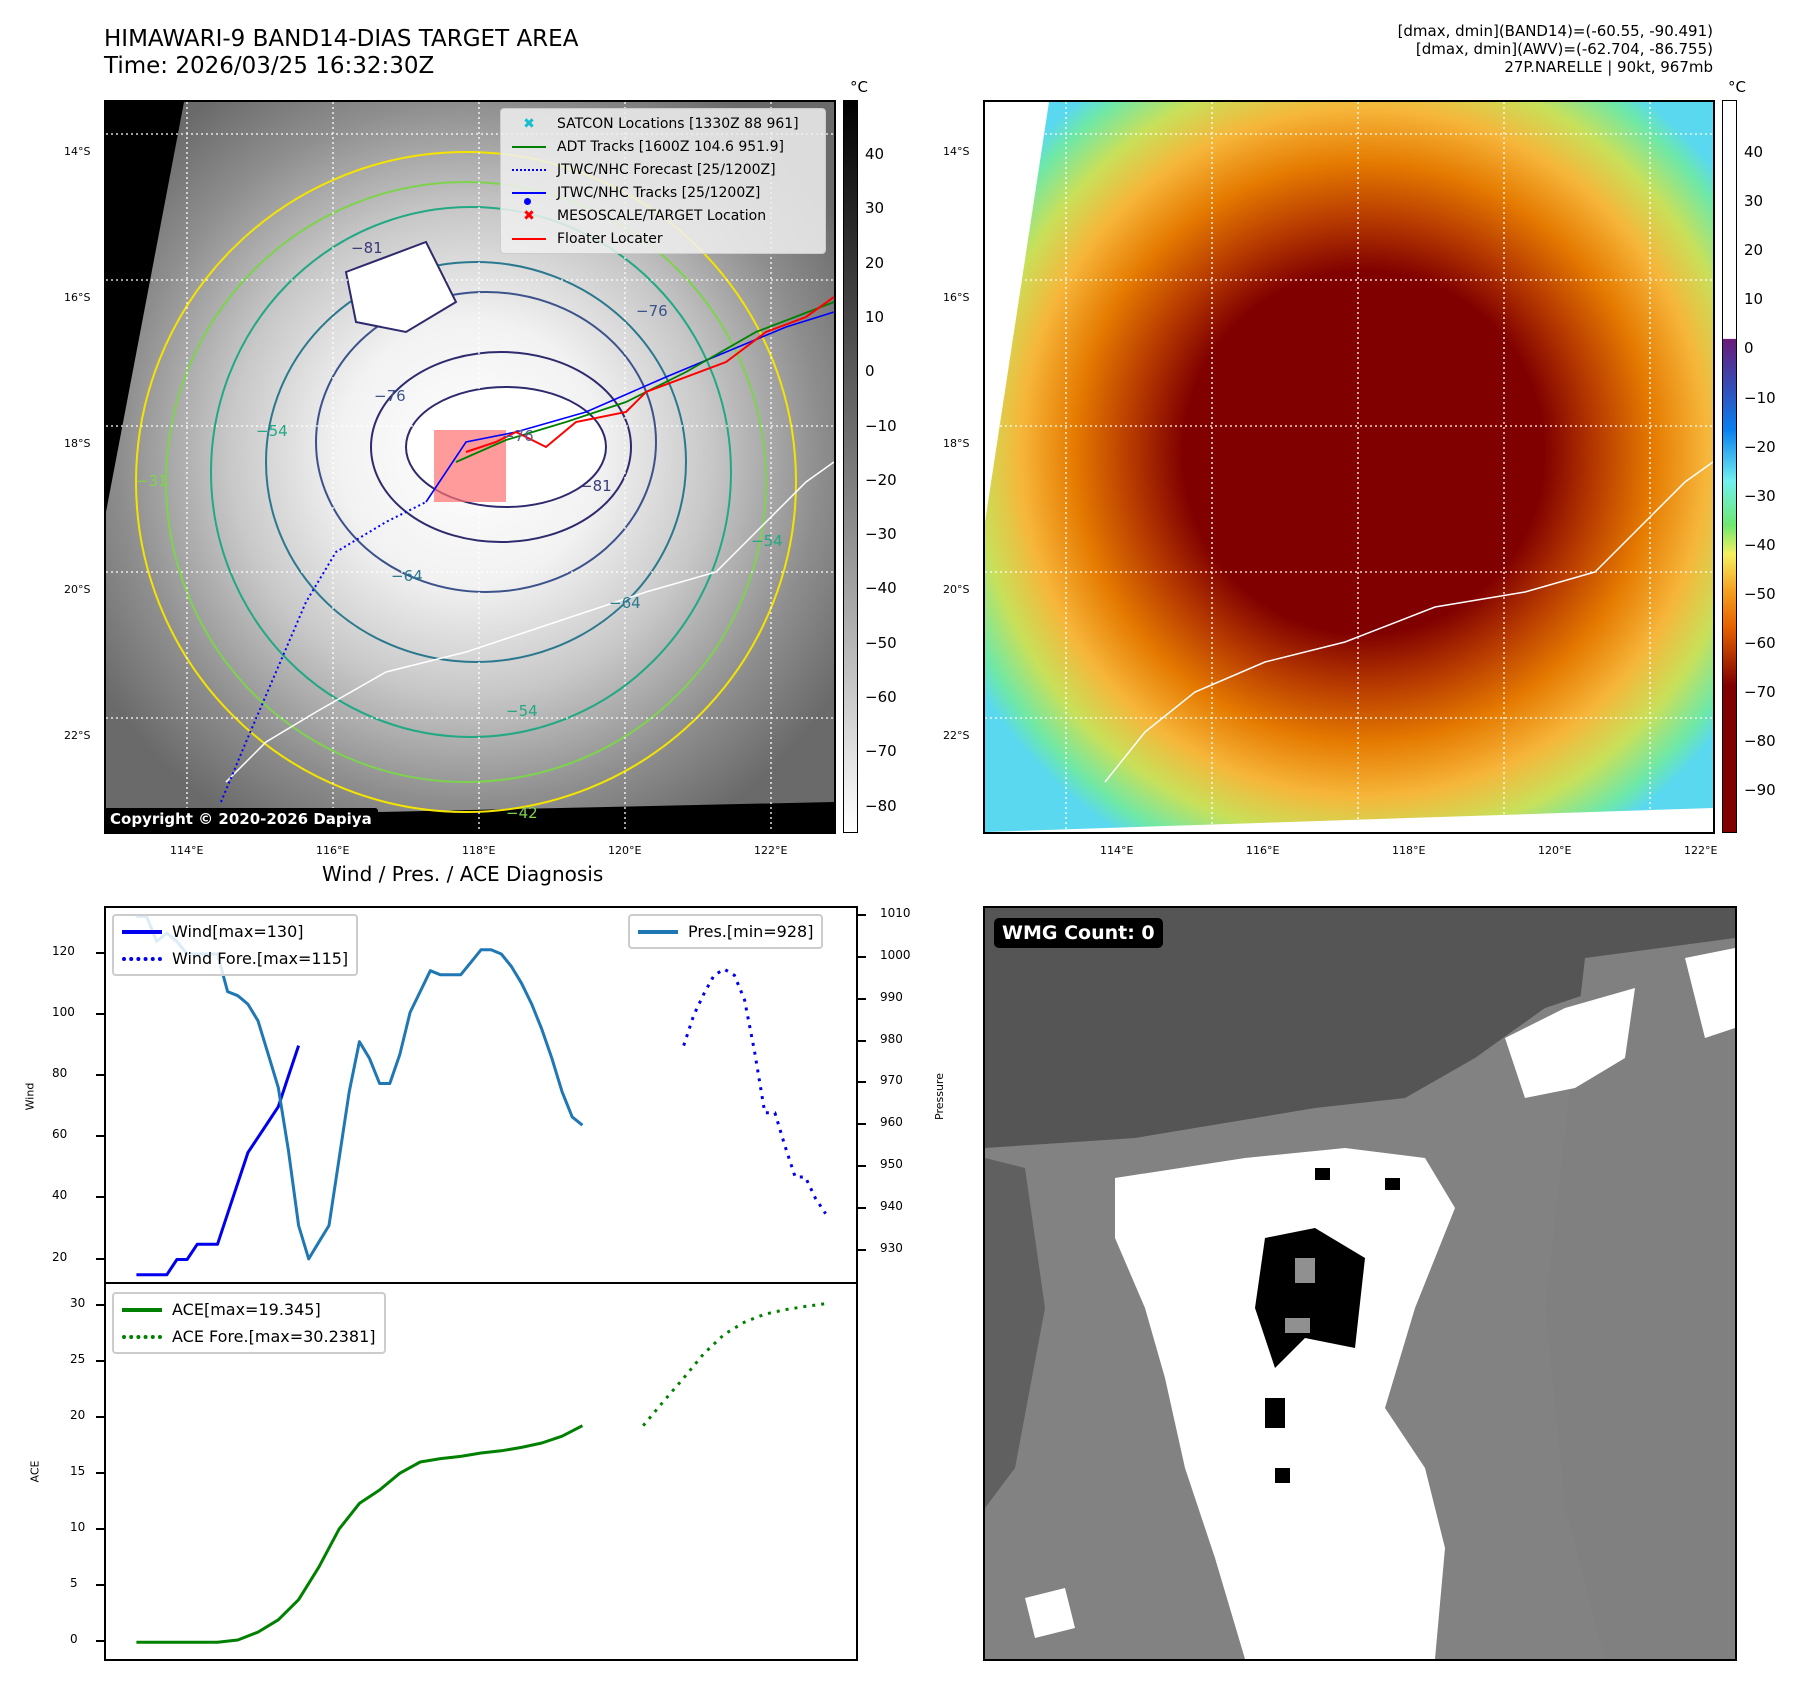 This screenshot has width=1797, height=1690. Describe the element at coordinates (30, 1096) in the screenshot. I see `wind-axis-label: Wind` at that location.